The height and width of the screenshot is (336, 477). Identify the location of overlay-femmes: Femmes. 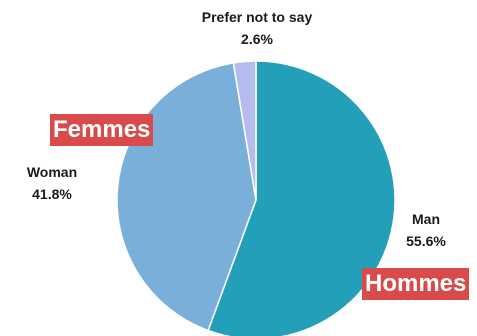
(102, 130).